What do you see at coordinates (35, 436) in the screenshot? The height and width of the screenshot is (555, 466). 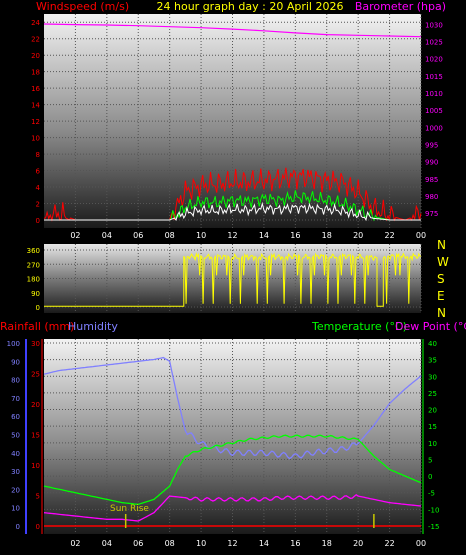 I see `rain-y-tick: 15` at bounding box center [35, 436].